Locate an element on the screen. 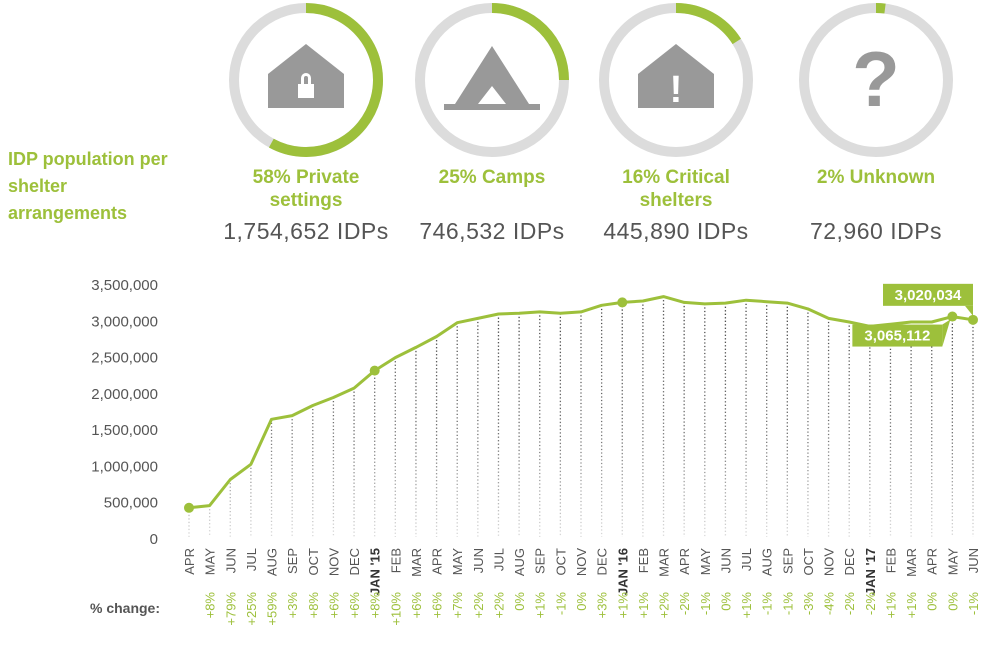 The height and width of the screenshot is (652, 981). y-tick-label: 2,500,000 is located at coordinates (124, 358).